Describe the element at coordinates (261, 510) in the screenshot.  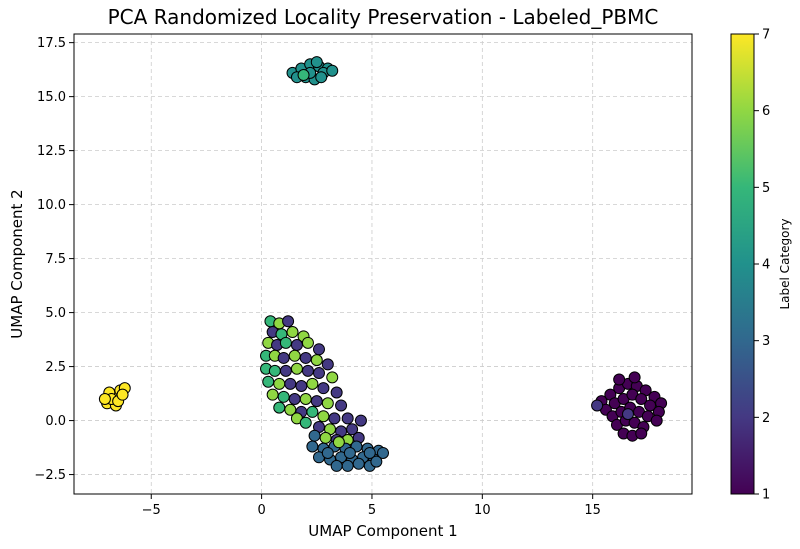
I see `x-tick-label: 0` at that location.